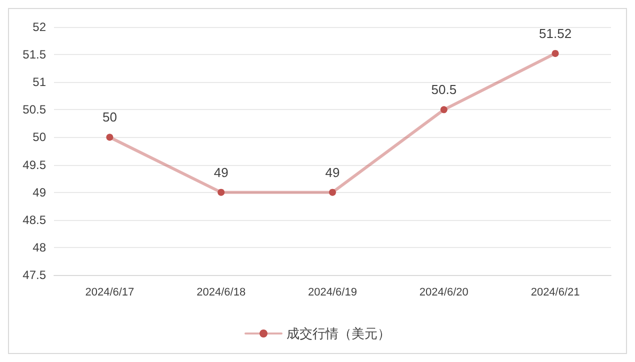  Describe the element at coordinates (39, 82) in the screenshot. I see `y-tick-label: 51` at that location.